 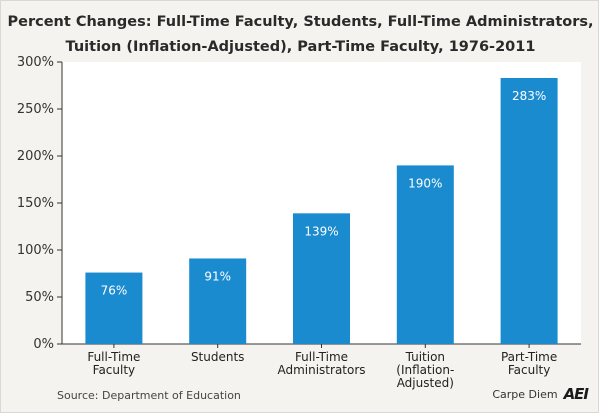 I want to click on data-label: 190%, so click(x=425, y=183).